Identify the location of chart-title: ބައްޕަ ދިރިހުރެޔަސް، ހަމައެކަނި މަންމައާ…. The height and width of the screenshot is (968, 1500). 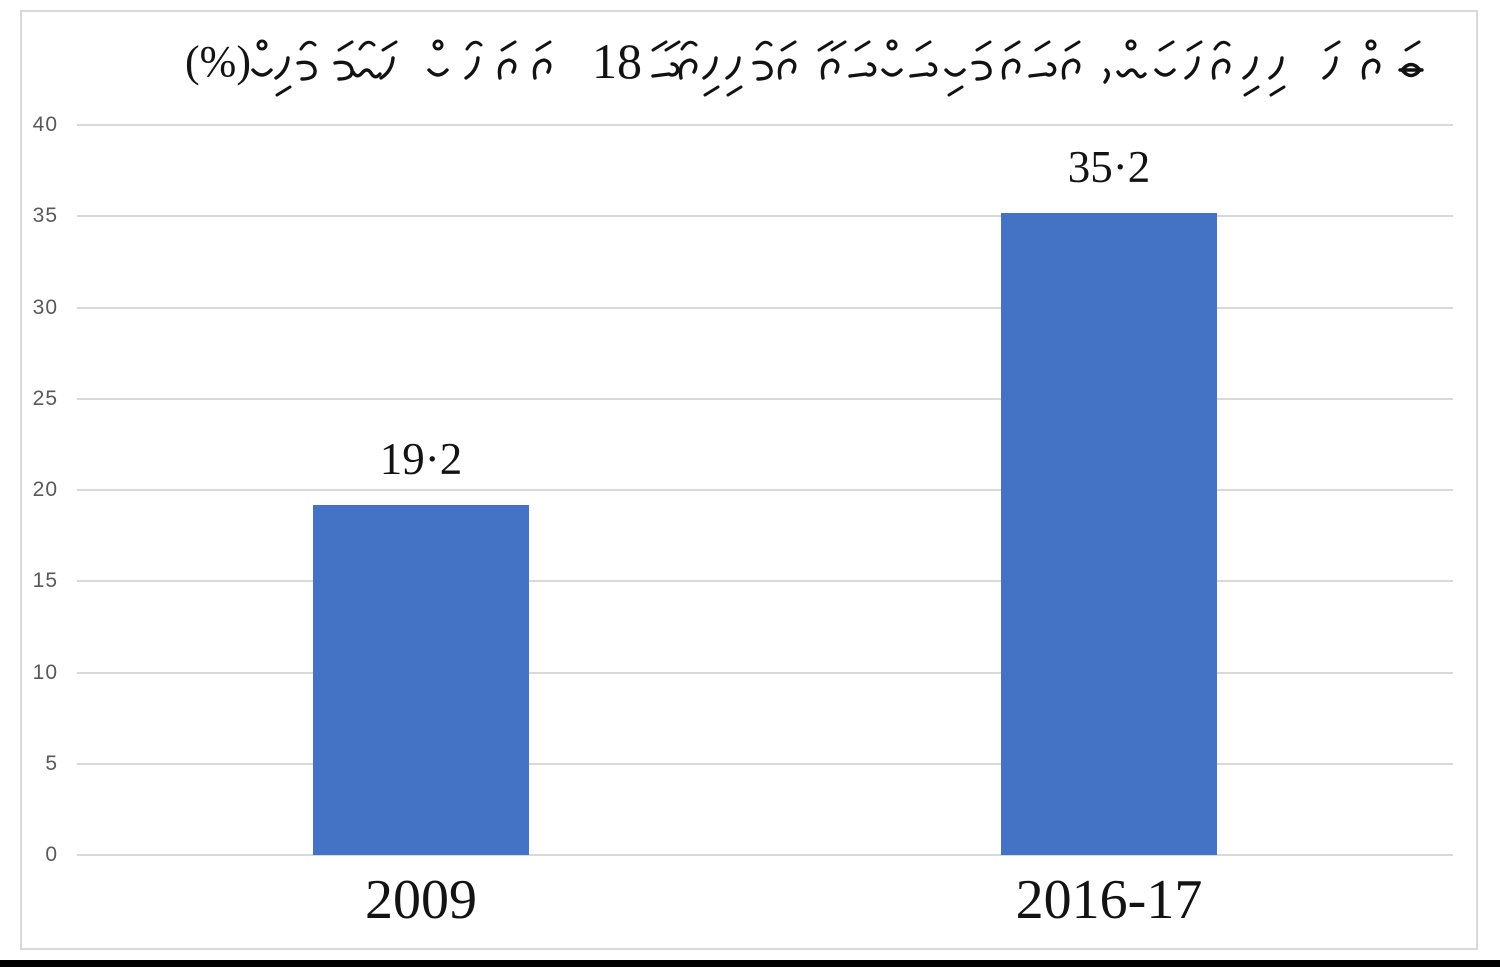
(815, 68).